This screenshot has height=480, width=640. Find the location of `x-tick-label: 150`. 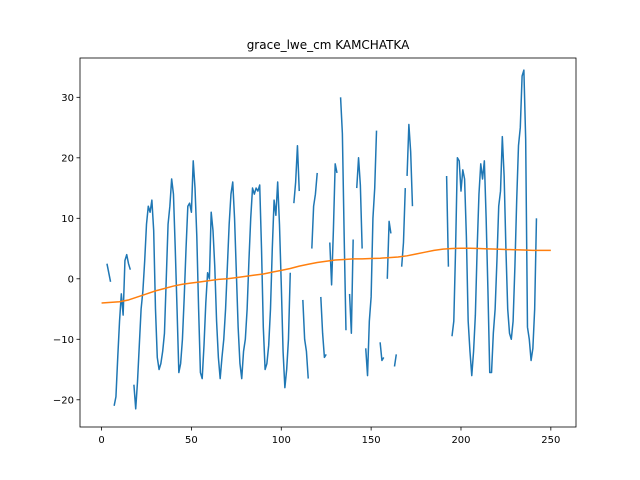

x-tick-label: 150 is located at coordinates (371, 440).